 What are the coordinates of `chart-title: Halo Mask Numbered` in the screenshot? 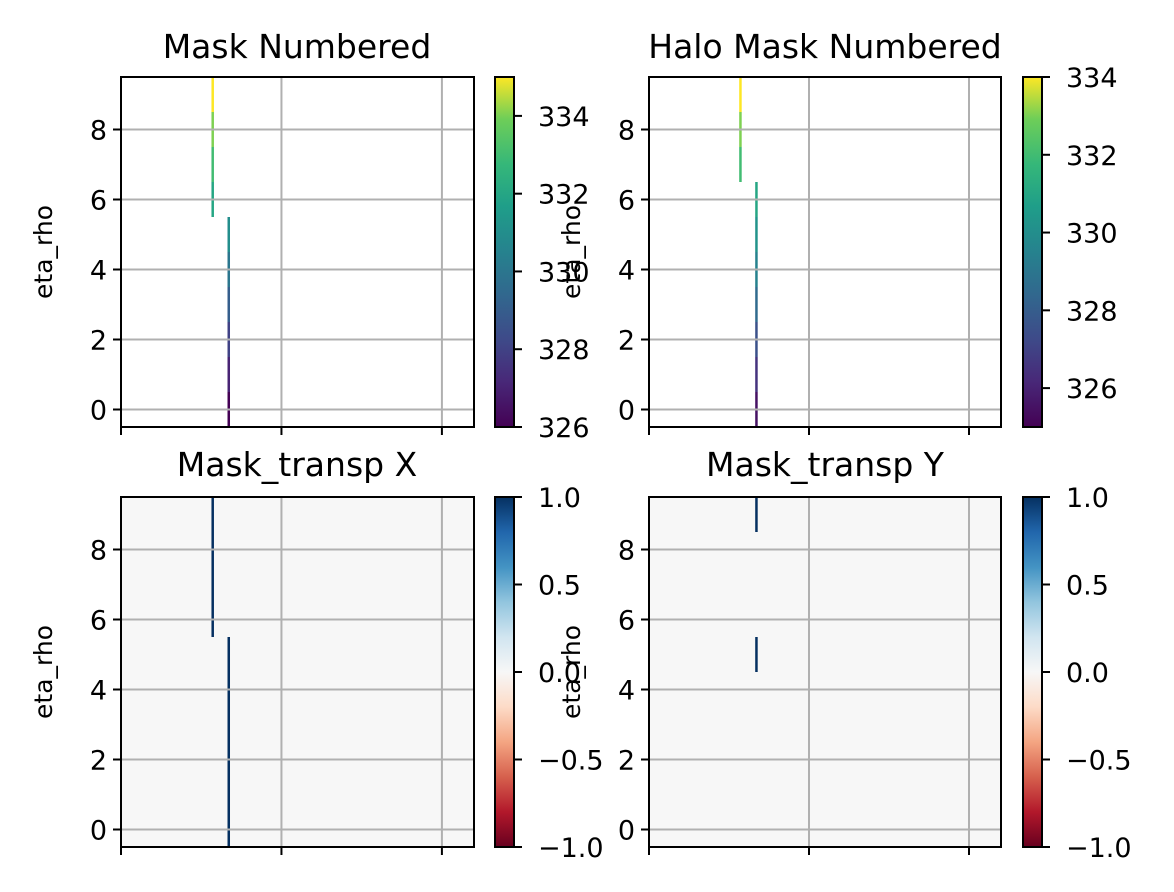 It's located at (824, 46).